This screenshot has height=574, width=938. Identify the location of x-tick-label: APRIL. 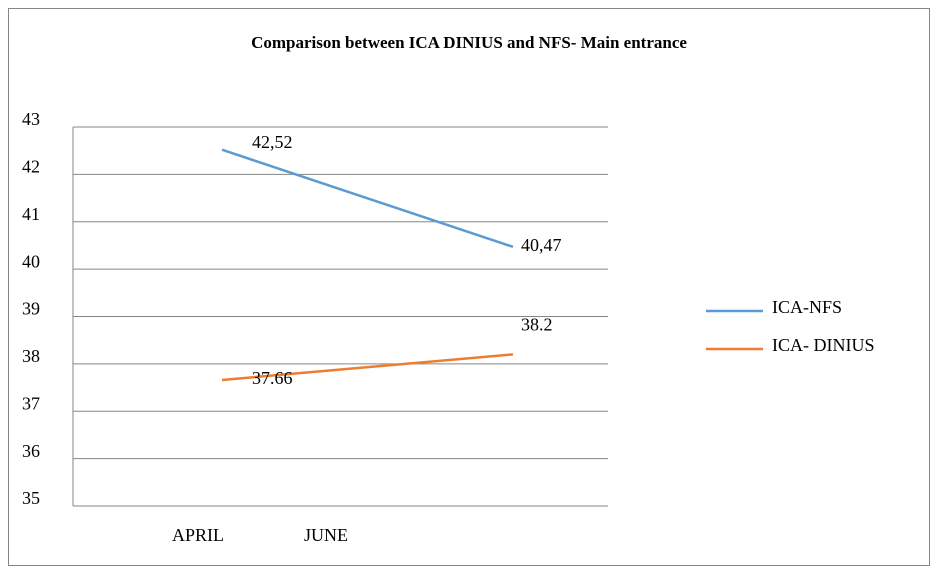
(198, 535).